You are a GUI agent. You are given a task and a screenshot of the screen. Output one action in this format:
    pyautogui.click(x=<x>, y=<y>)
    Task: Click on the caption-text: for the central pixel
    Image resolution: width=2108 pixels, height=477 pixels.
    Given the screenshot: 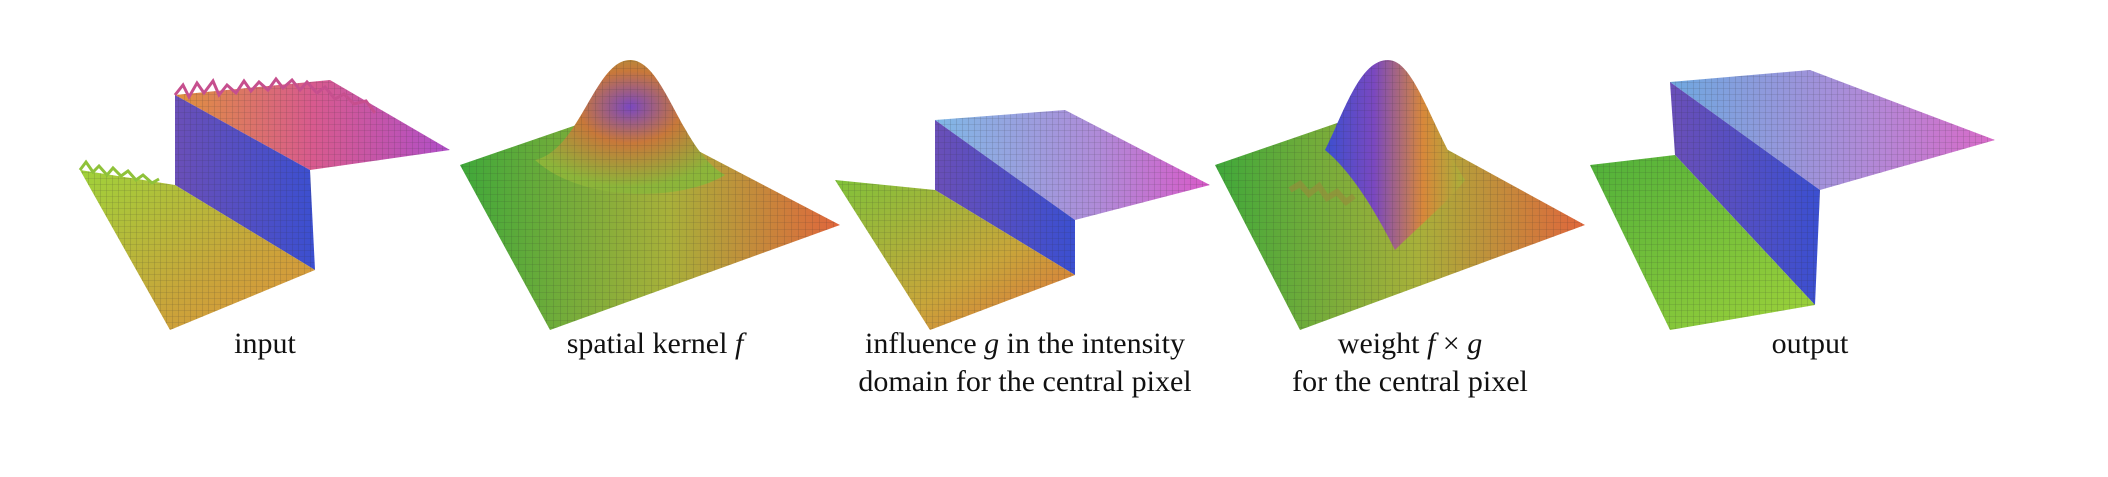 What is the action you would take?
    pyautogui.click(x=1410, y=381)
    